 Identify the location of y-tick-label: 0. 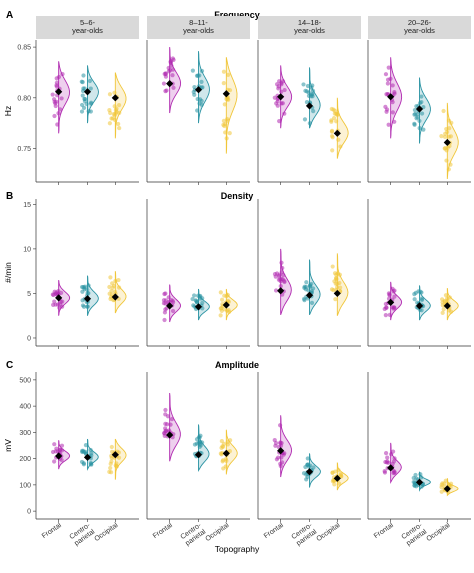
(29, 338).